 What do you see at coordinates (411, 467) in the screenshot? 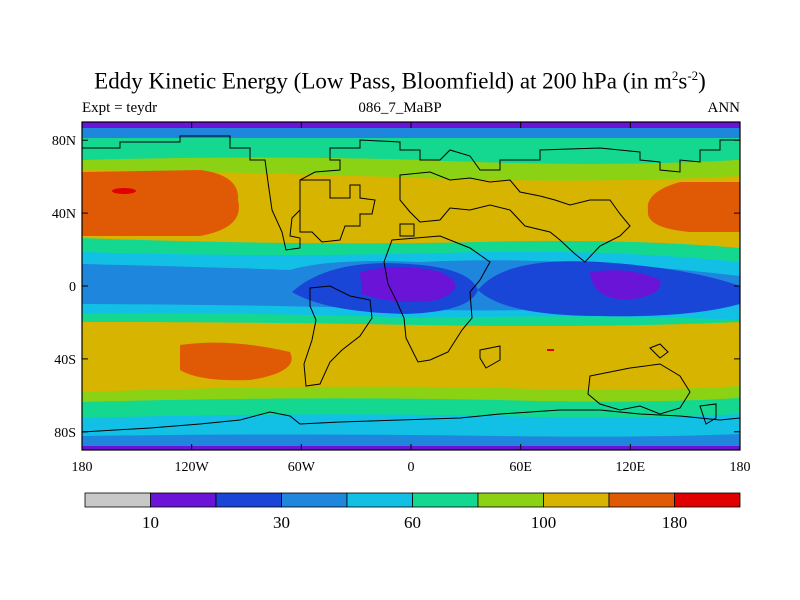
I see `x-tick-label: 0` at bounding box center [411, 467].